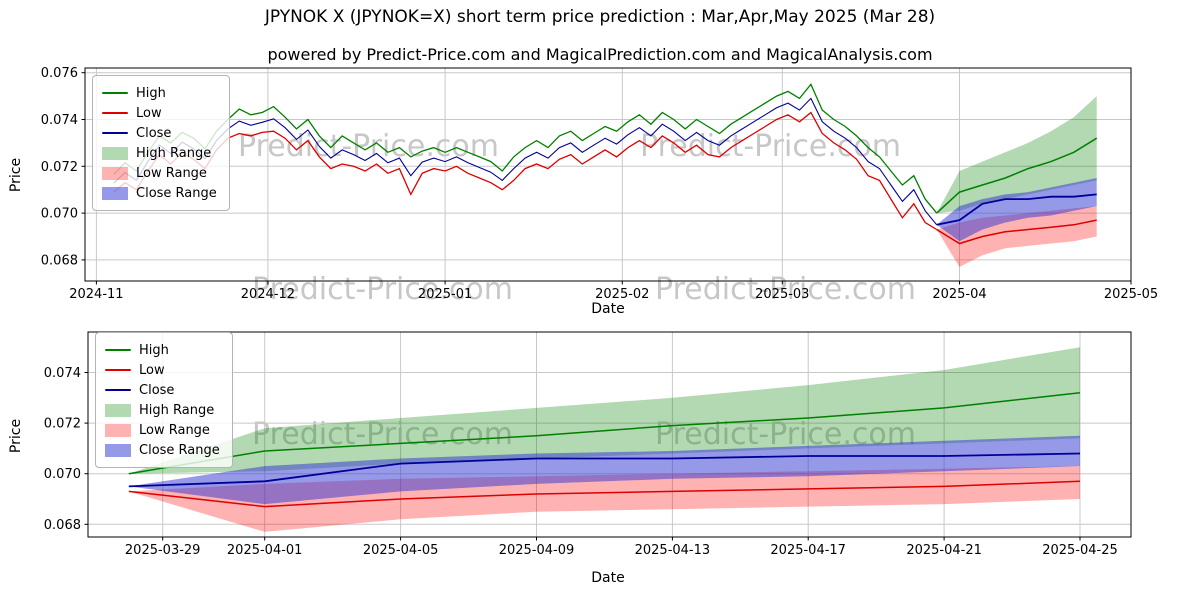 The width and height of the screenshot is (1200, 600). What do you see at coordinates (445, 294) in the screenshot?
I see `x-tick-label: 2025-01` at bounding box center [445, 294].